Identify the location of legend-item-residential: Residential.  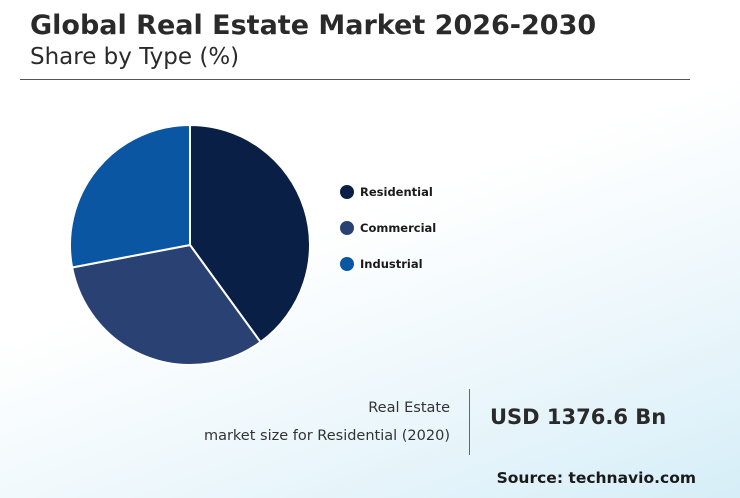
(388, 192).